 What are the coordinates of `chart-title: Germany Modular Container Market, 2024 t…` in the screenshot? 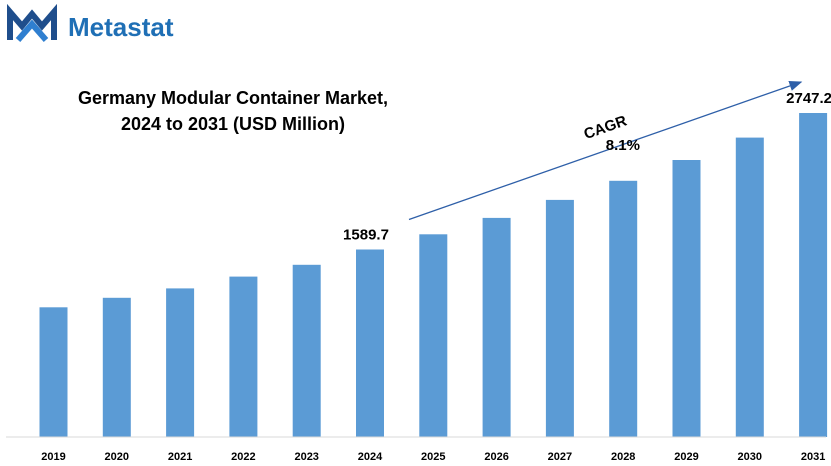 It's located at (233, 111).